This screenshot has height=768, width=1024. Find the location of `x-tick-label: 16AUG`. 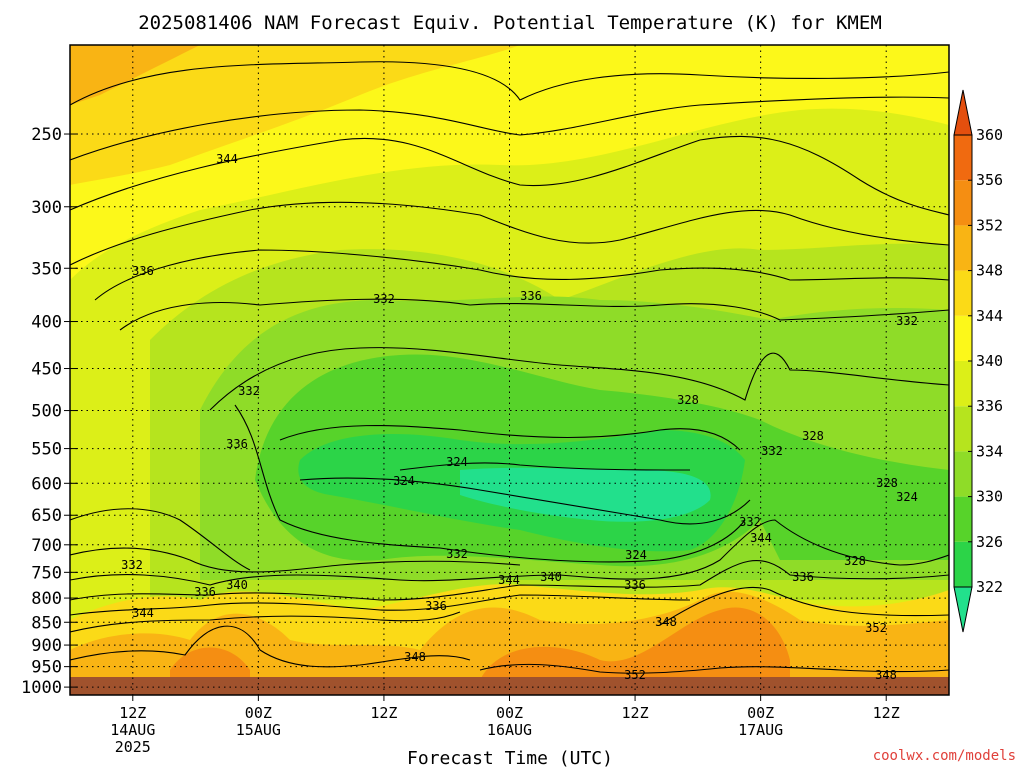

x-tick-label: 16AUG is located at coordinates (509, 730).